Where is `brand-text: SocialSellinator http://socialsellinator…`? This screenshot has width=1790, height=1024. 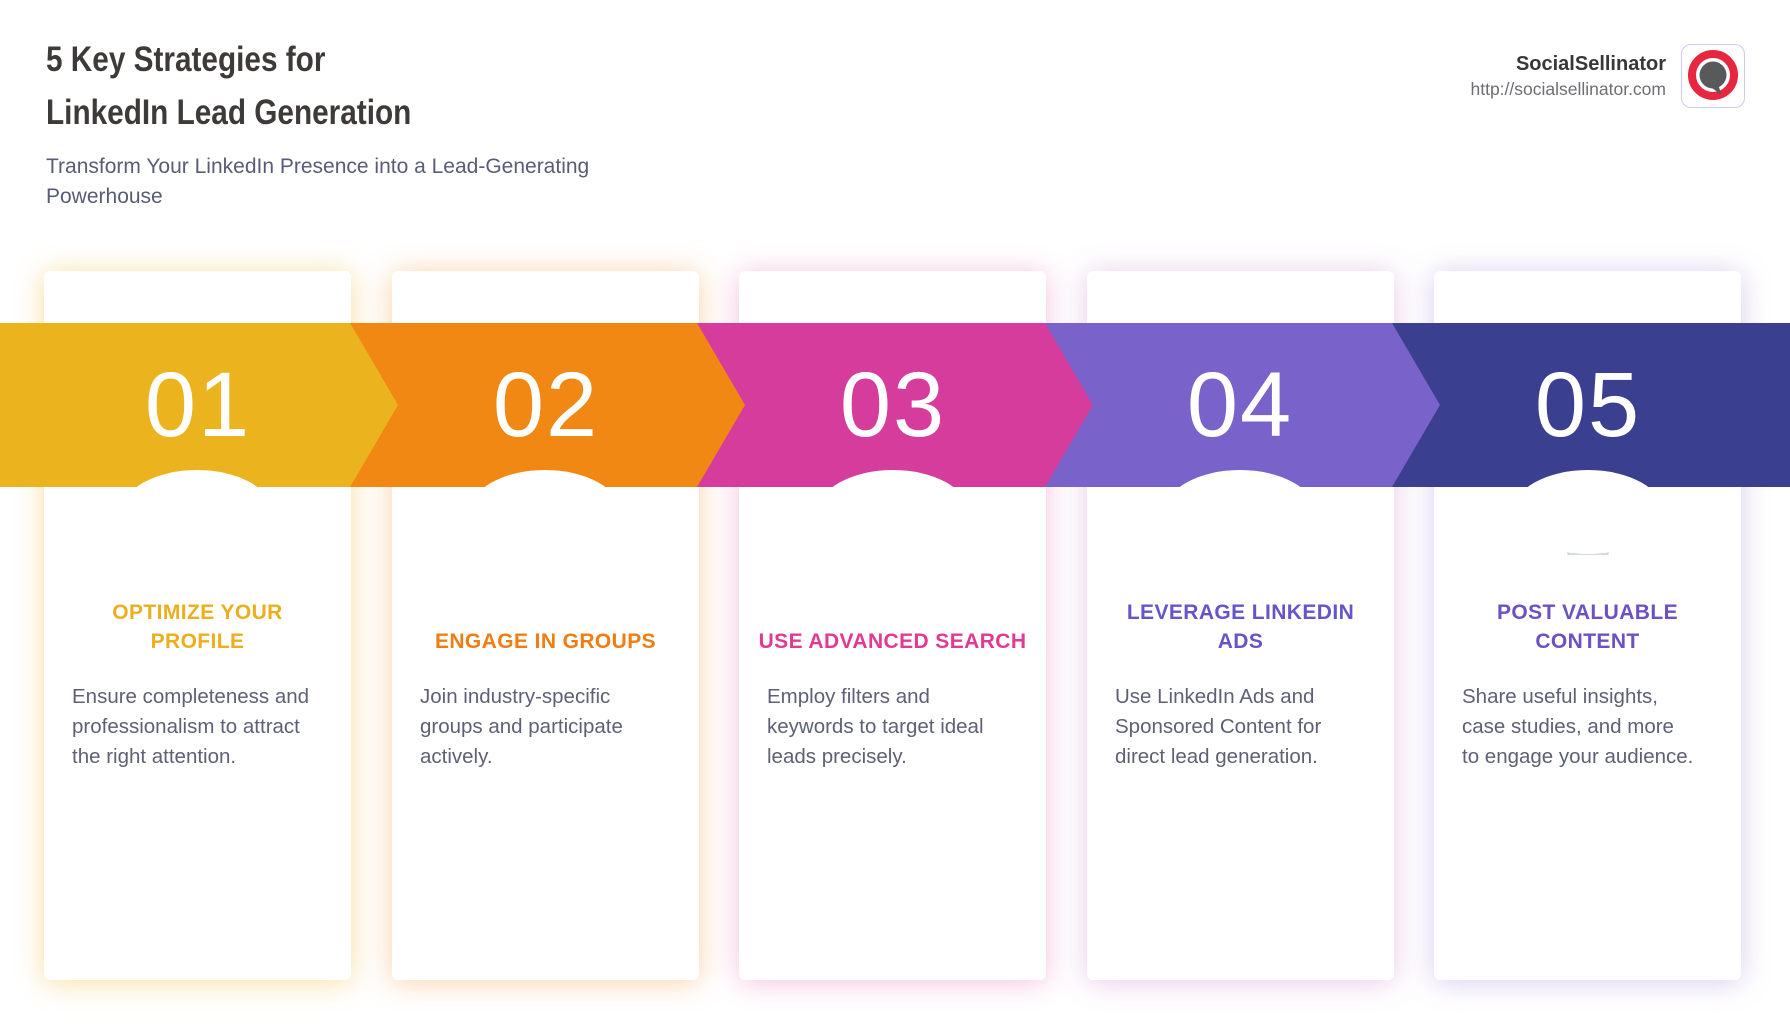 brand-text: SocialSellinator http://socialsellinator… is located at coordinates (1568, 76).